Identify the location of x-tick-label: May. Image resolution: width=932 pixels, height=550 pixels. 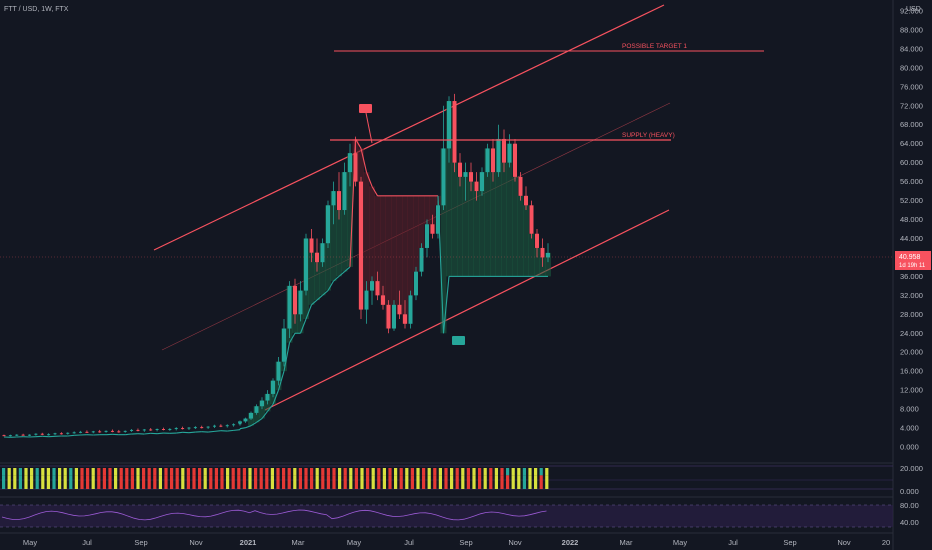
(30, 542).